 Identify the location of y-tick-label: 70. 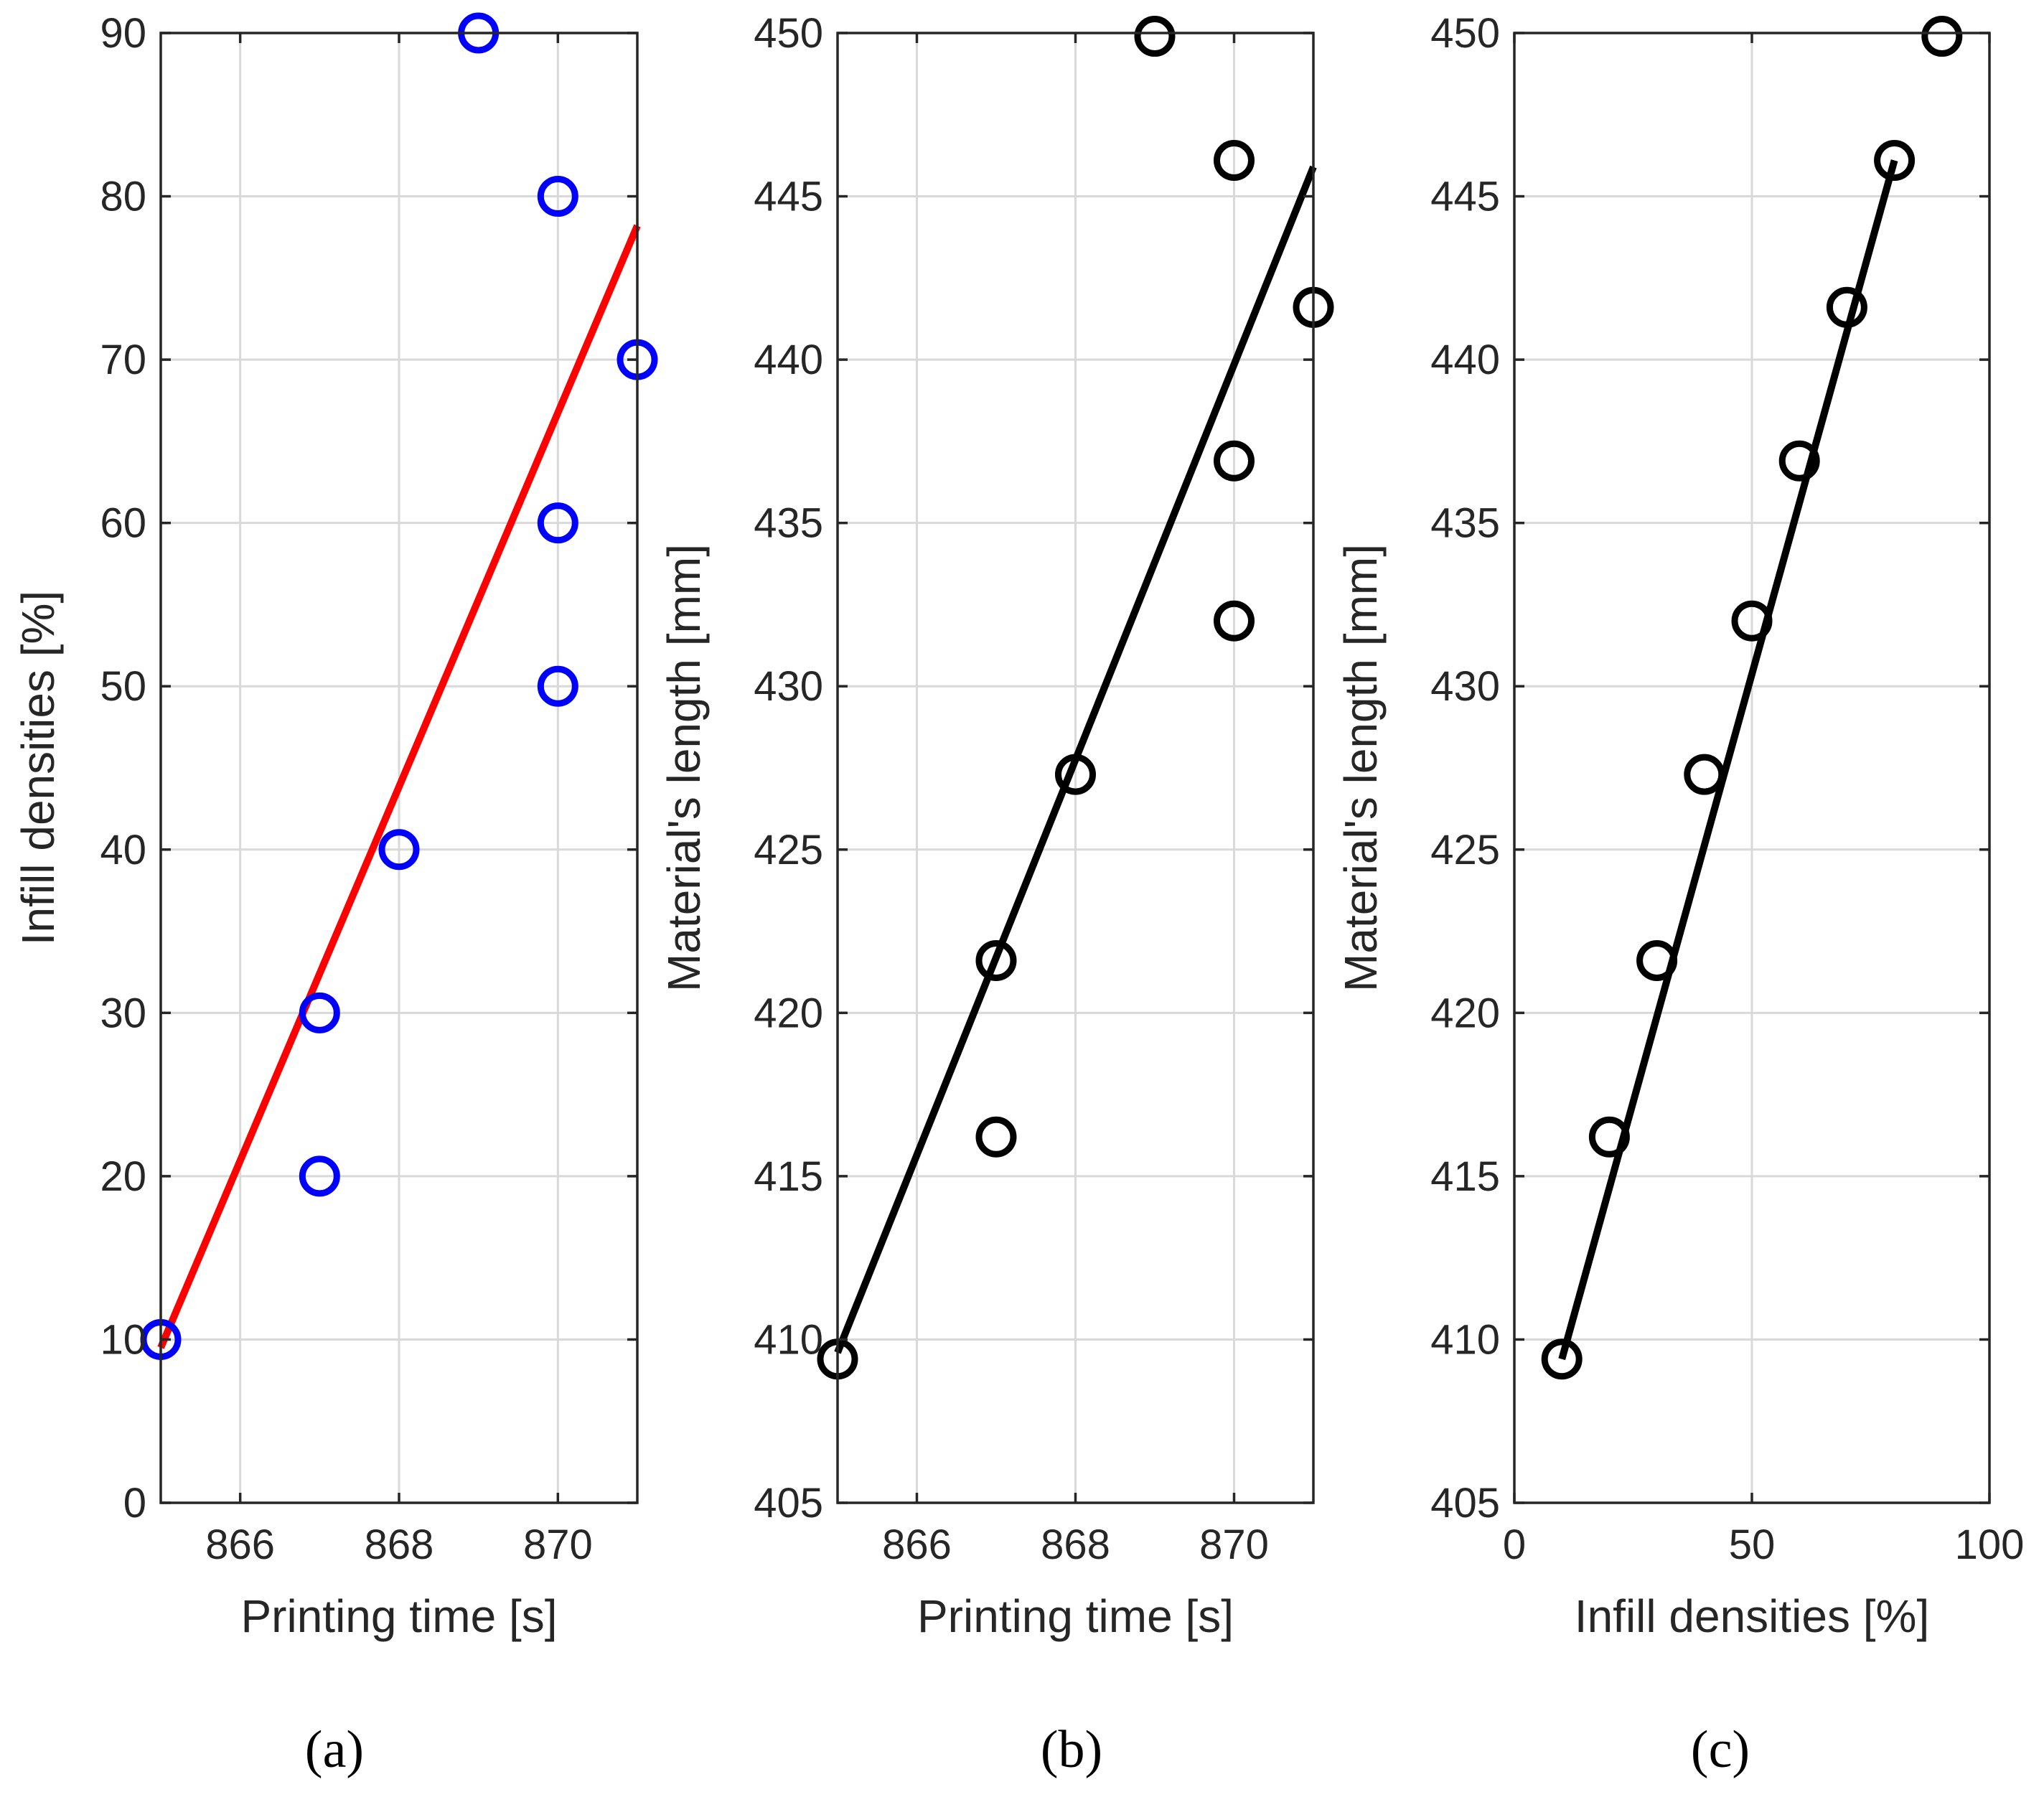
(123, 360).